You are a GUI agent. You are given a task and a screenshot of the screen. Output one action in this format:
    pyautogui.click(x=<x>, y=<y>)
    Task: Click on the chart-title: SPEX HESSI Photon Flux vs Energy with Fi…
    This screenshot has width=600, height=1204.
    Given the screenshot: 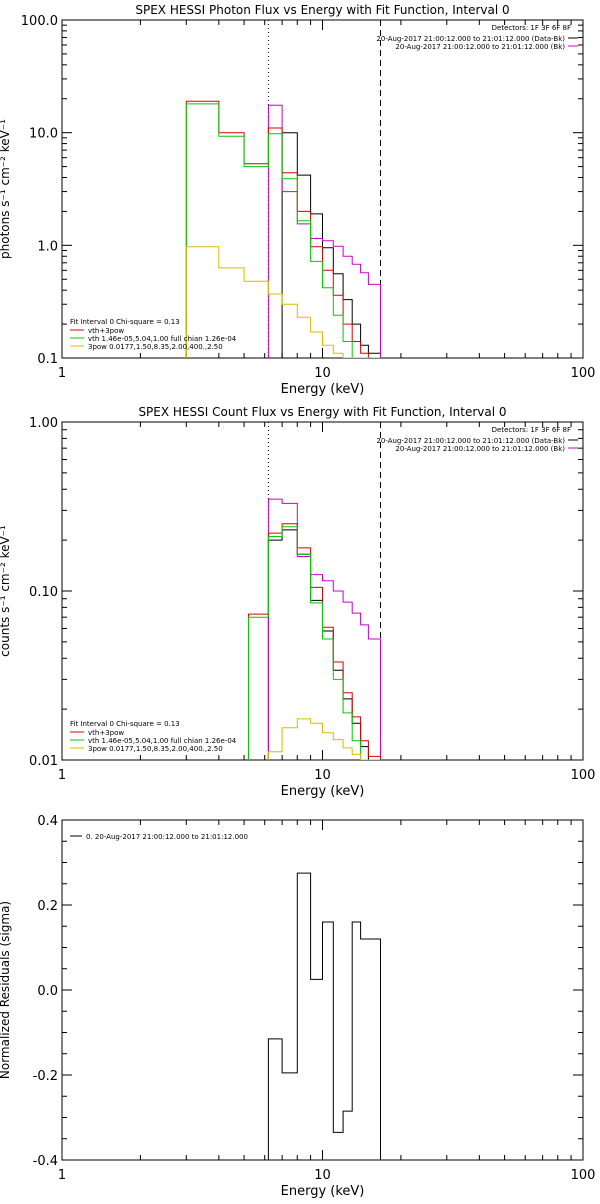 What is the action you would take?
    pyautogui.click(x=322, y=10)
    